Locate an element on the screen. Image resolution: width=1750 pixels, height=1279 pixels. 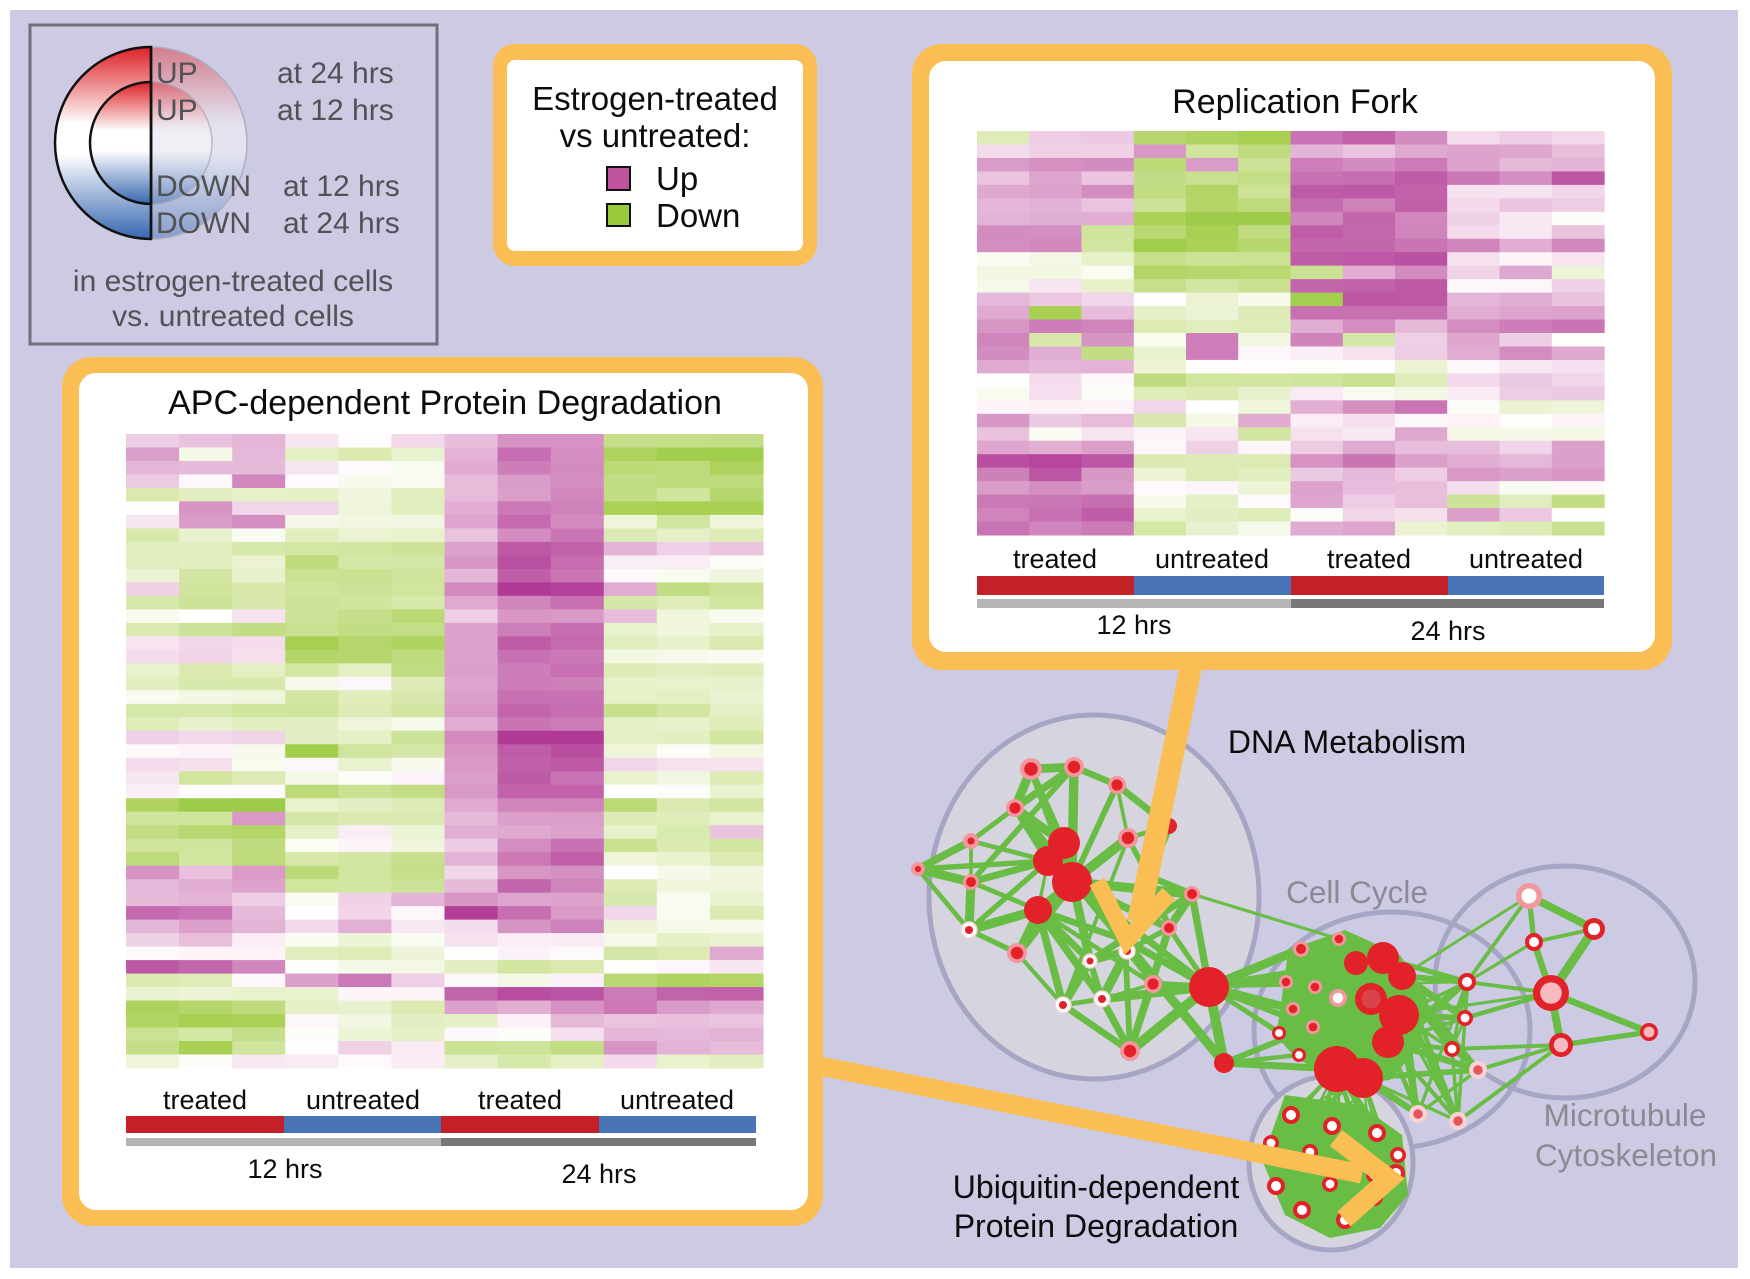
svg-text: Cell Cycle is located at coordinates (1357, 892).